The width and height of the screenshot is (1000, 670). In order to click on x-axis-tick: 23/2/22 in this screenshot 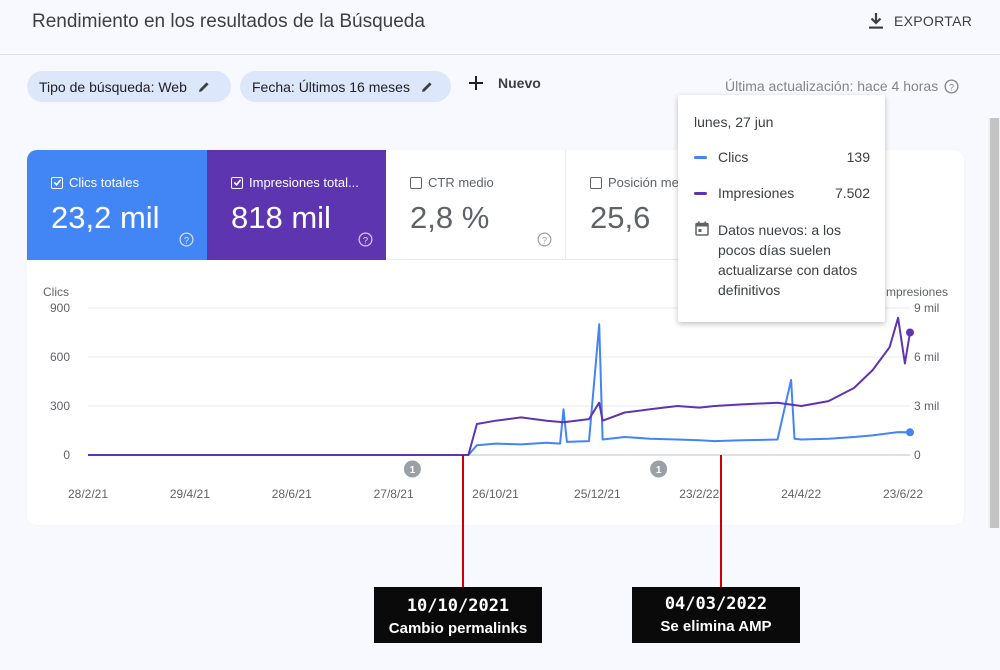, I will do `click(699, 494)`.